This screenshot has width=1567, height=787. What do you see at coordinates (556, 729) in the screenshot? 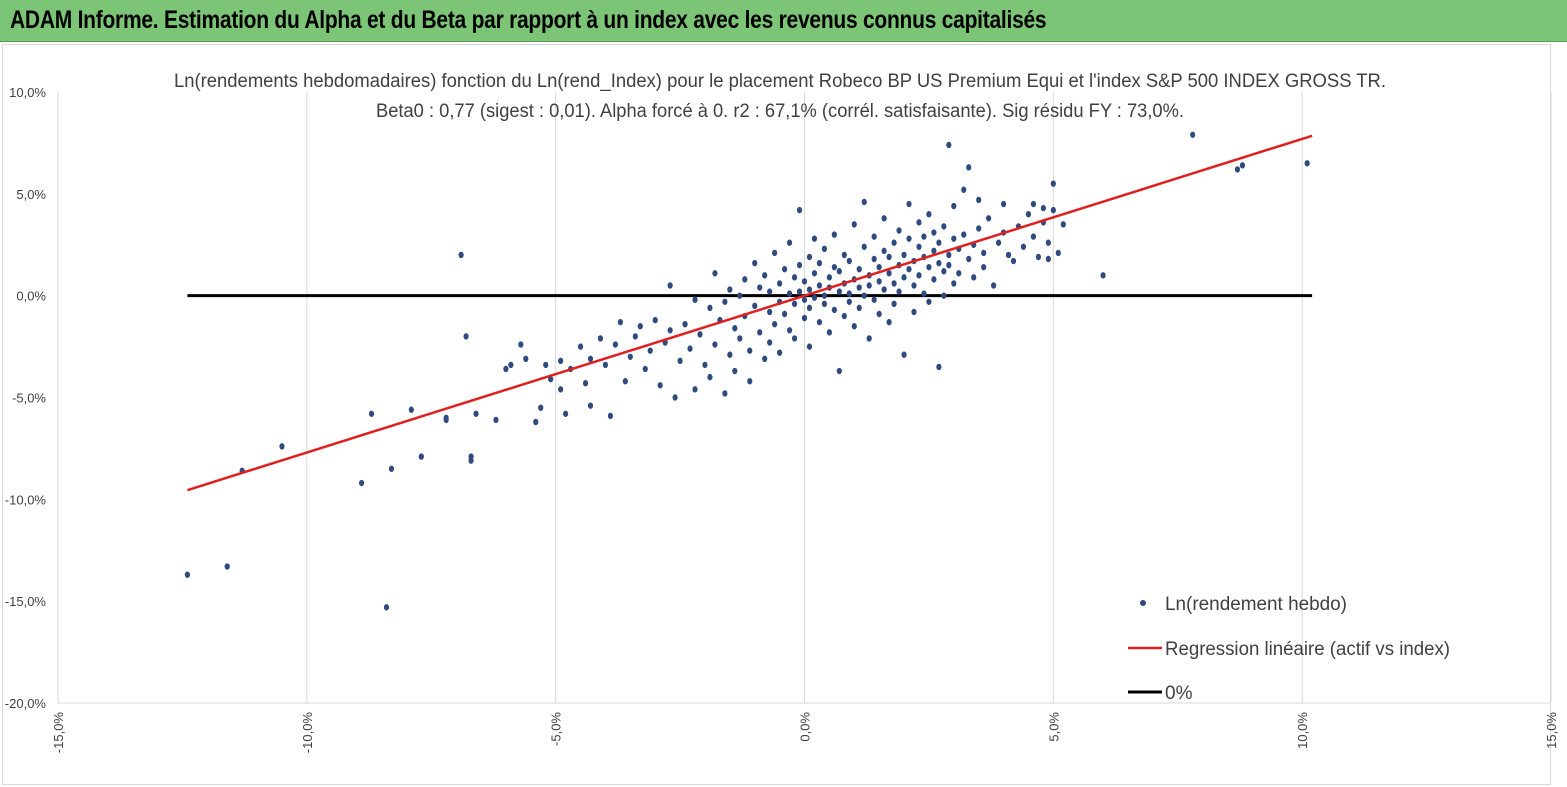
I see `x-tick-label-2: -5,0%` at bounding box center [556, 729].